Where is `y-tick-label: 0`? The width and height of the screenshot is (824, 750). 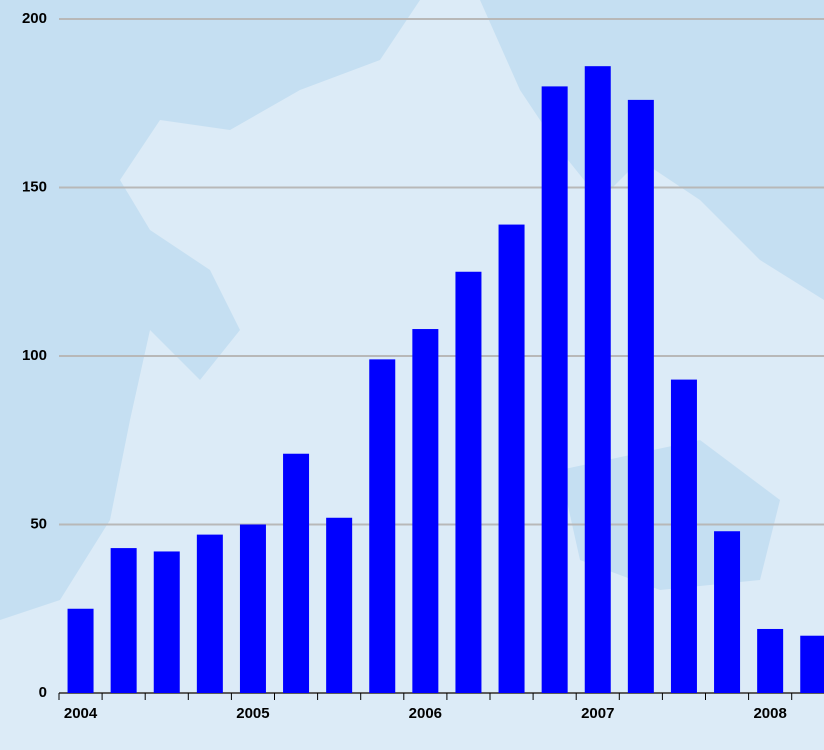 y-tick-label: 0 is located at coordinates (43, 692).